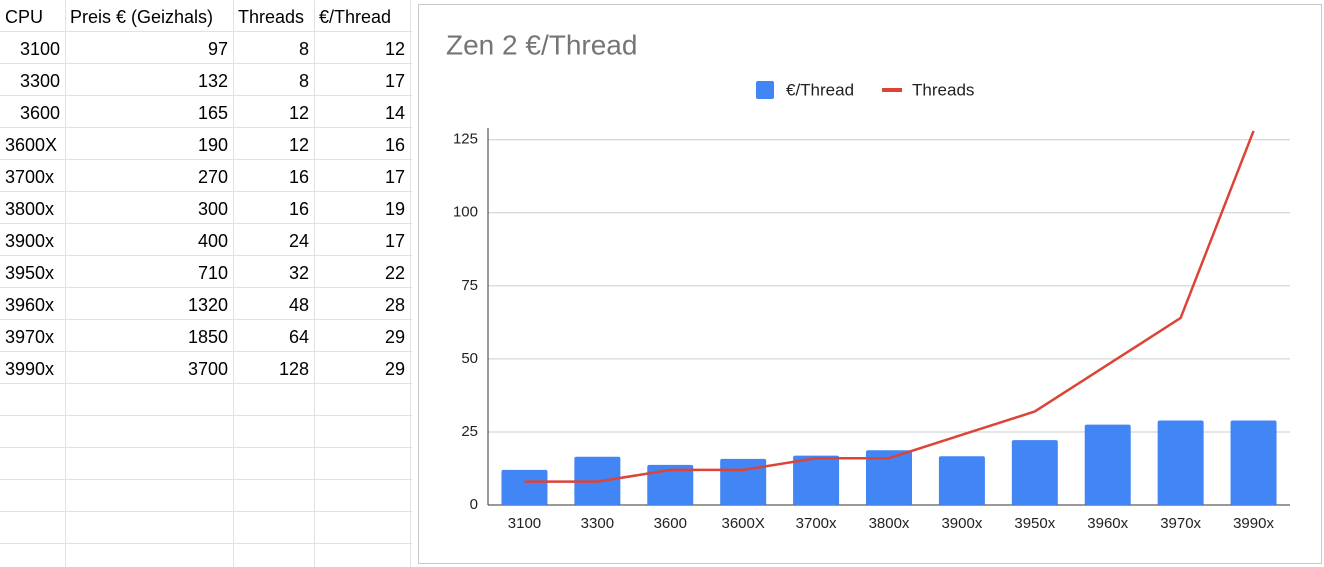  I want to click on cell: 3600, so click(39, 113).